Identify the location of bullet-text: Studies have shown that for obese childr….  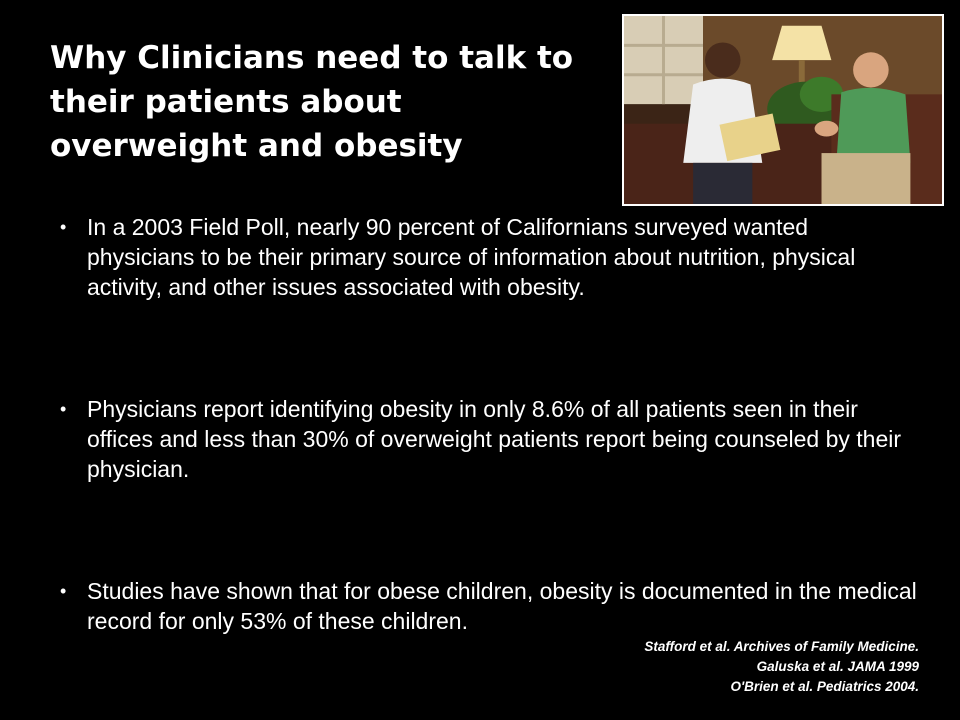
(502, 606).